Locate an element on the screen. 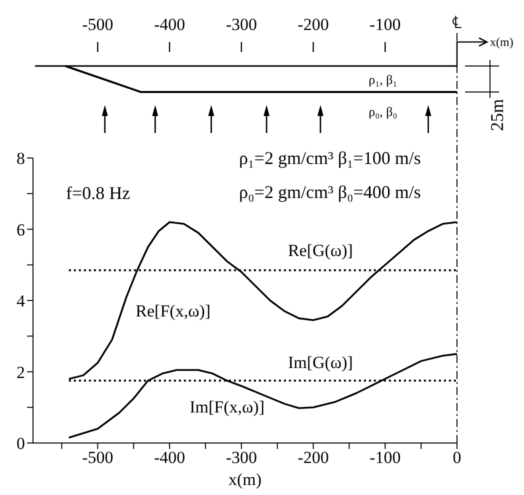 This screenshot has height=495, width=524. annotation: ρ₁=2 gm/cm³ β₁=100 m/s is located at coordinates (330, 158).